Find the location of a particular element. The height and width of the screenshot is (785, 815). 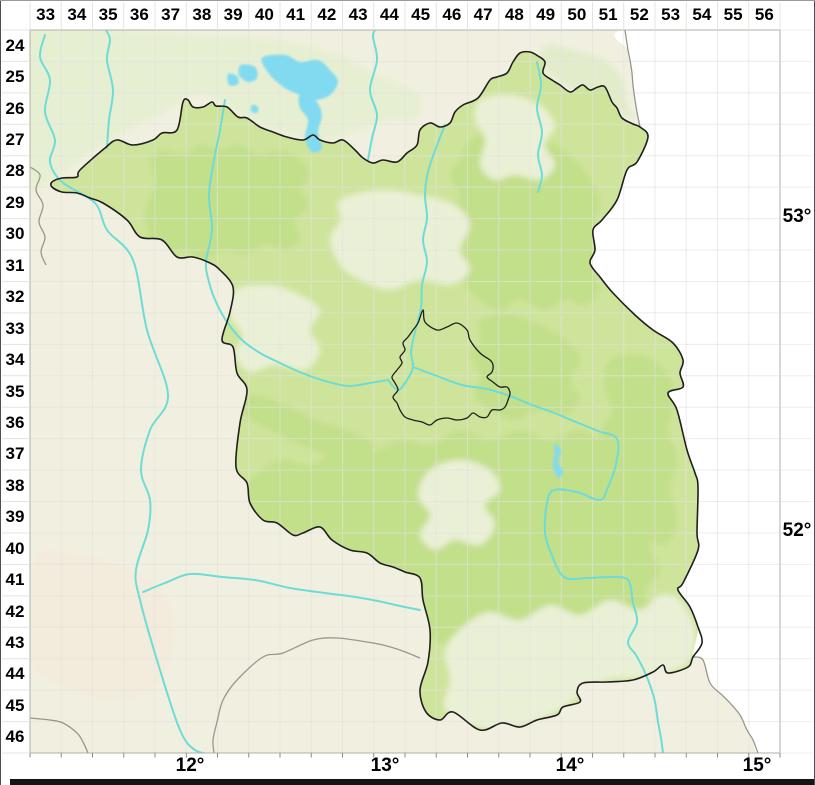

berlin-boundary is located at coordinates (451, 367).